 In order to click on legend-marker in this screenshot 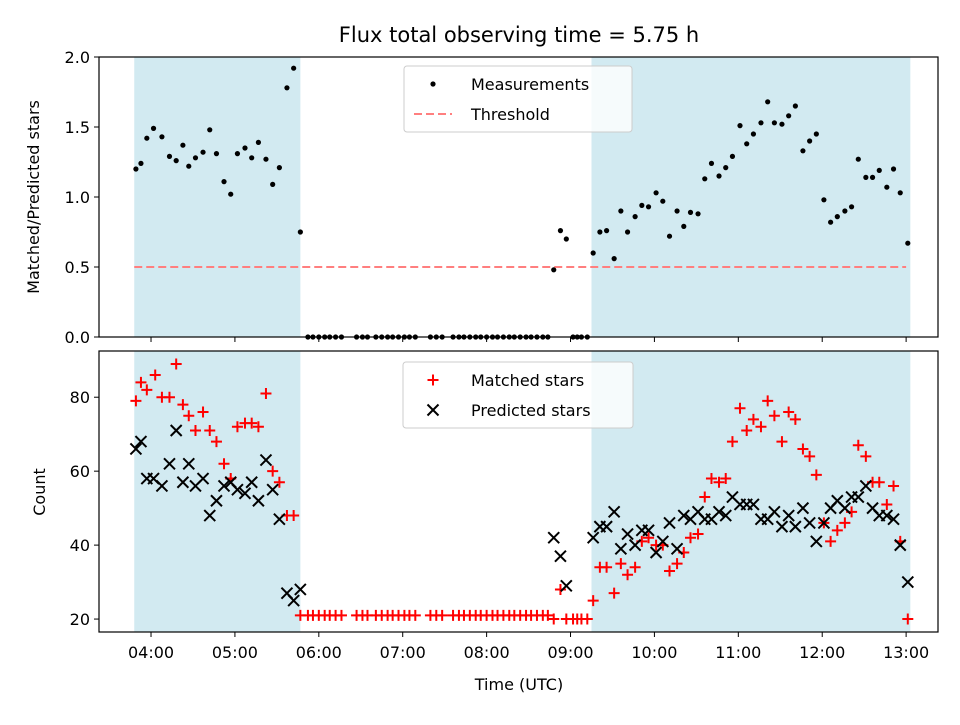, I will do `click(433, 84)`.